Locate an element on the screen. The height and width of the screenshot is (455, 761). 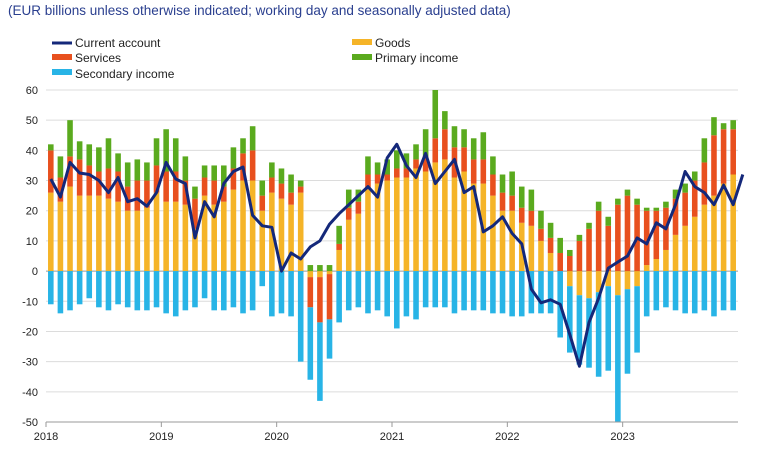
legend-label-current-account: Current account is located at coordinates (118, 43).